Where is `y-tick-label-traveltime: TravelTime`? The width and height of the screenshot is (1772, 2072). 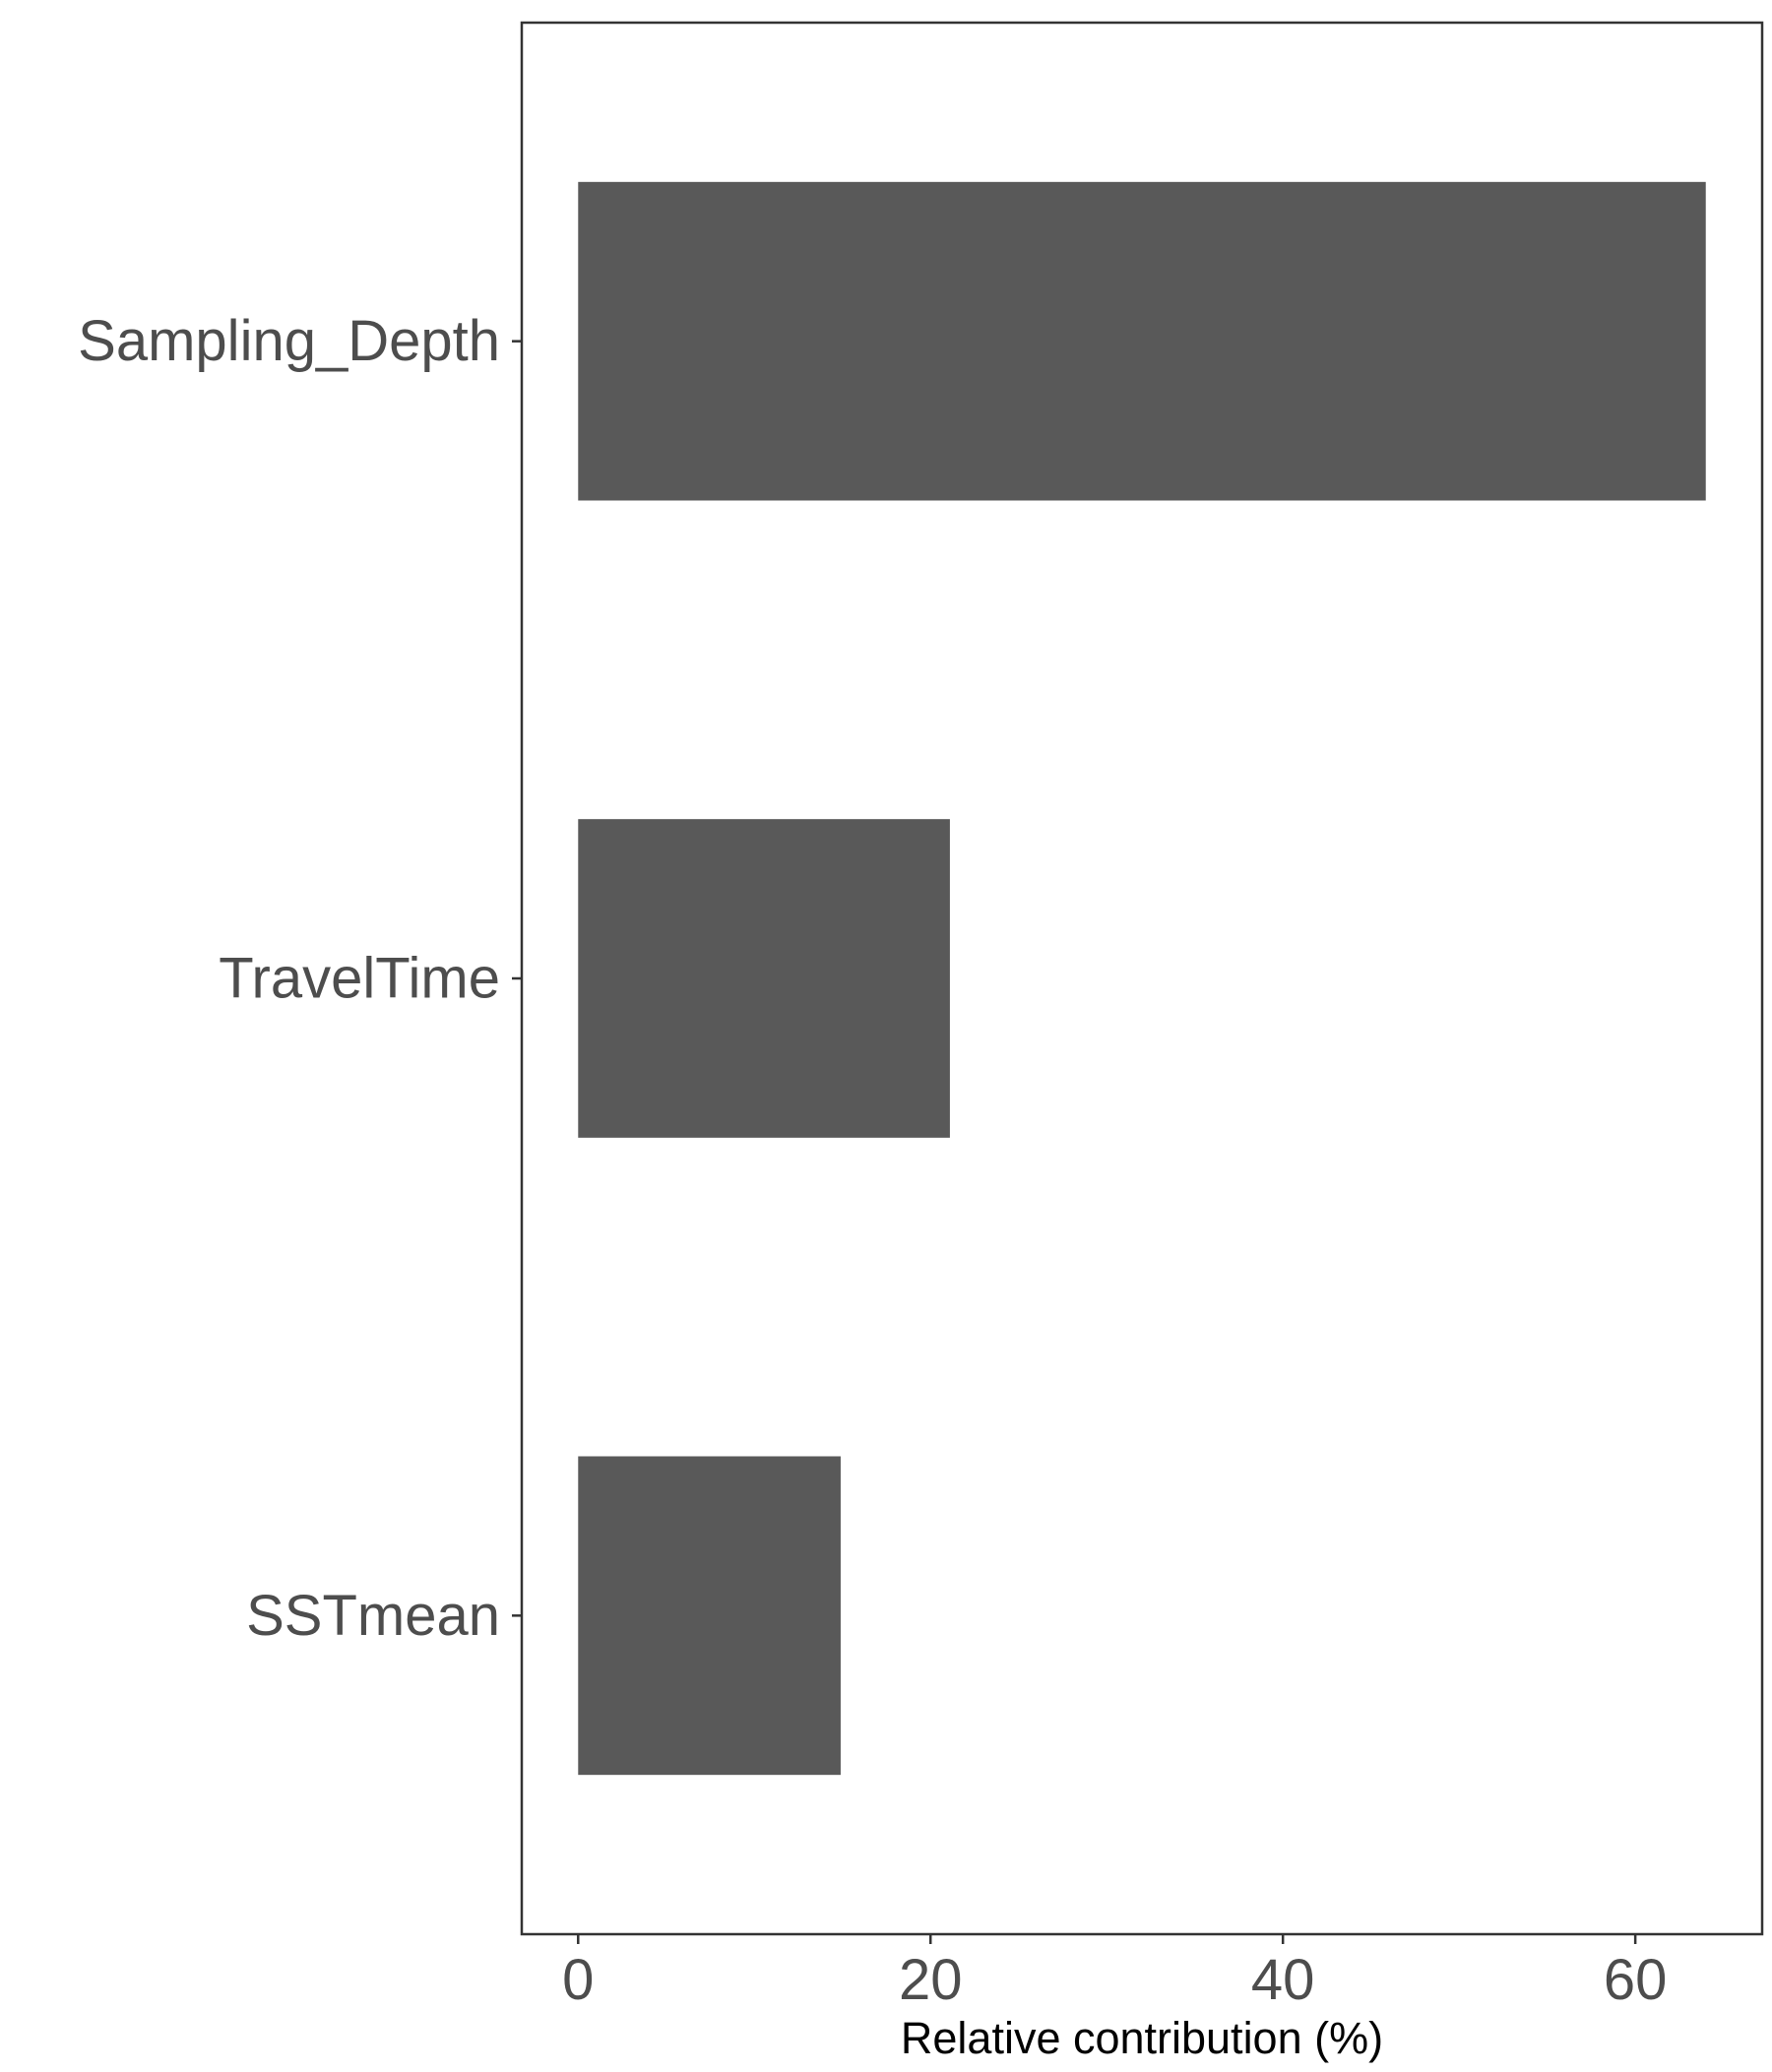 y-tick-label-traveltime: TravelTime is located at coordinates (359, 979).